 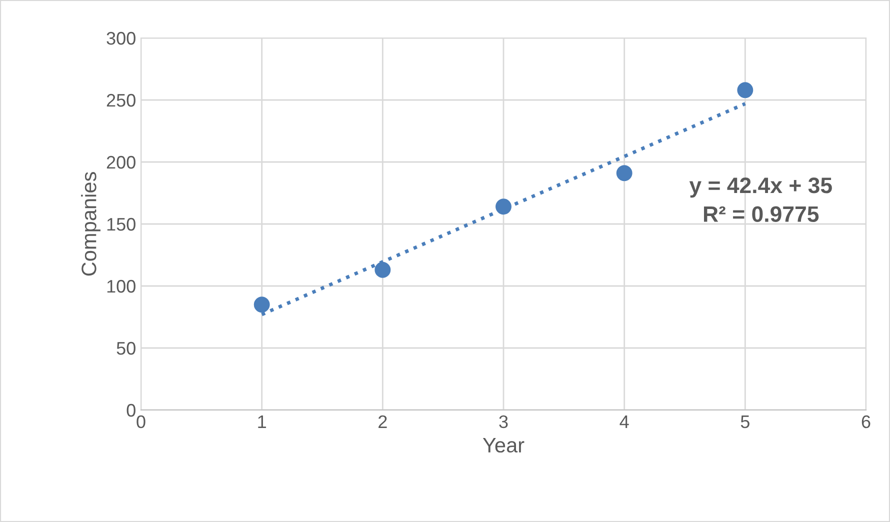 I want to click on x-tick-label: 0, so click(x=141, y=421).